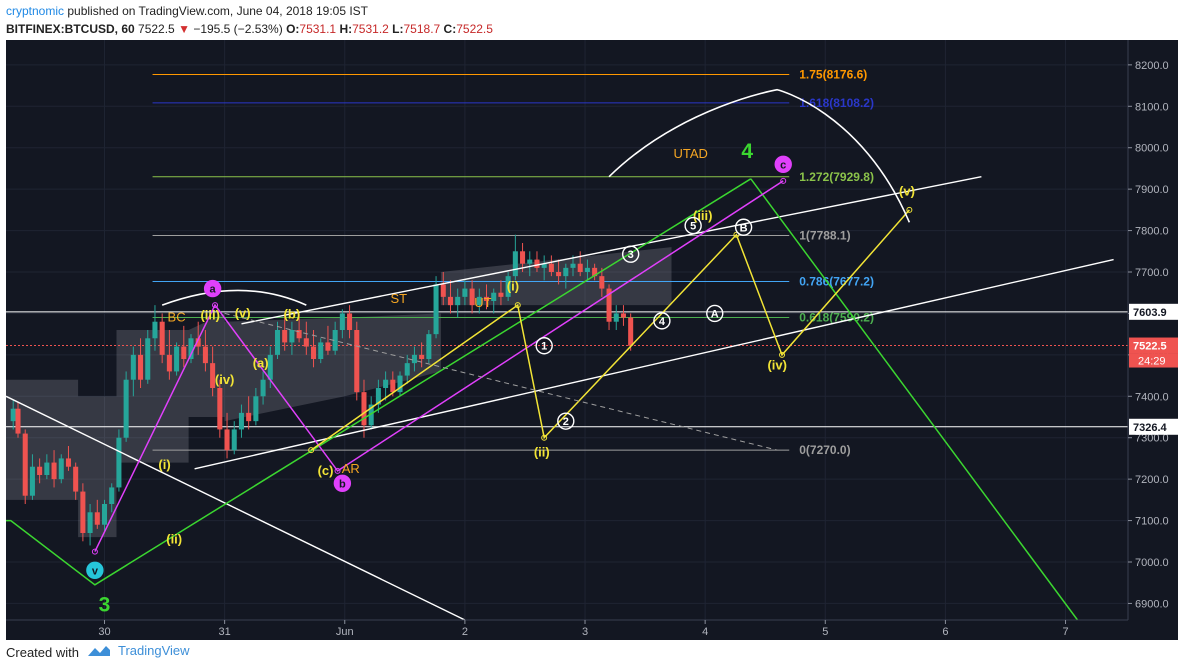 Image resolution: width=1184 pixels, height=669 pixels. I want to click on x-tick-label: 4, so click(705, 632).